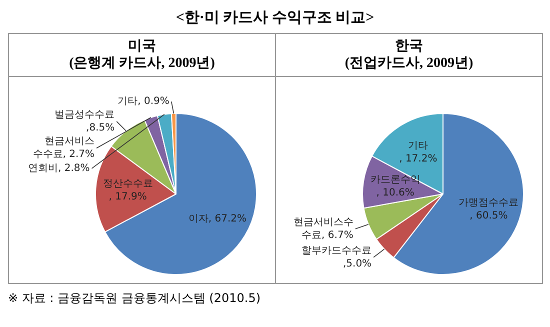 Image resolution: width=550 pixels, height=327 pixels. Describe the element at coordinates (144, 102) in the screenshot. I see `slice-label: 기타, 0.9%` at that location.